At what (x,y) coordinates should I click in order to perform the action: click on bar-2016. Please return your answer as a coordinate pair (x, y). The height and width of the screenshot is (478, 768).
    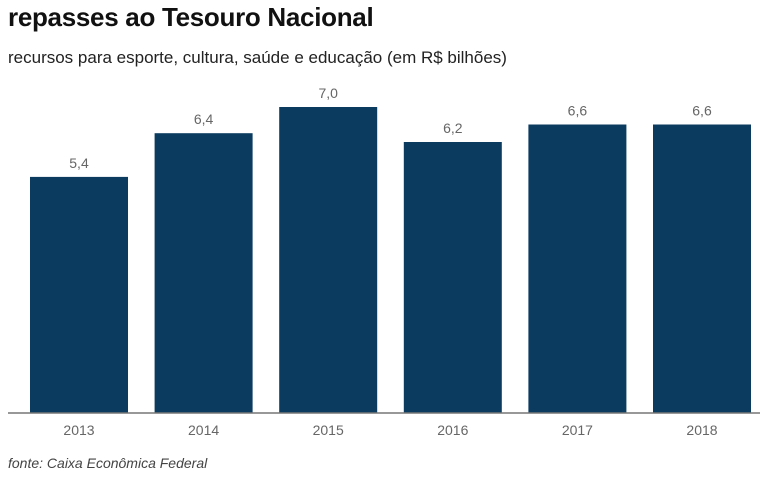
    Looking at the image, I should click on (452, 277).